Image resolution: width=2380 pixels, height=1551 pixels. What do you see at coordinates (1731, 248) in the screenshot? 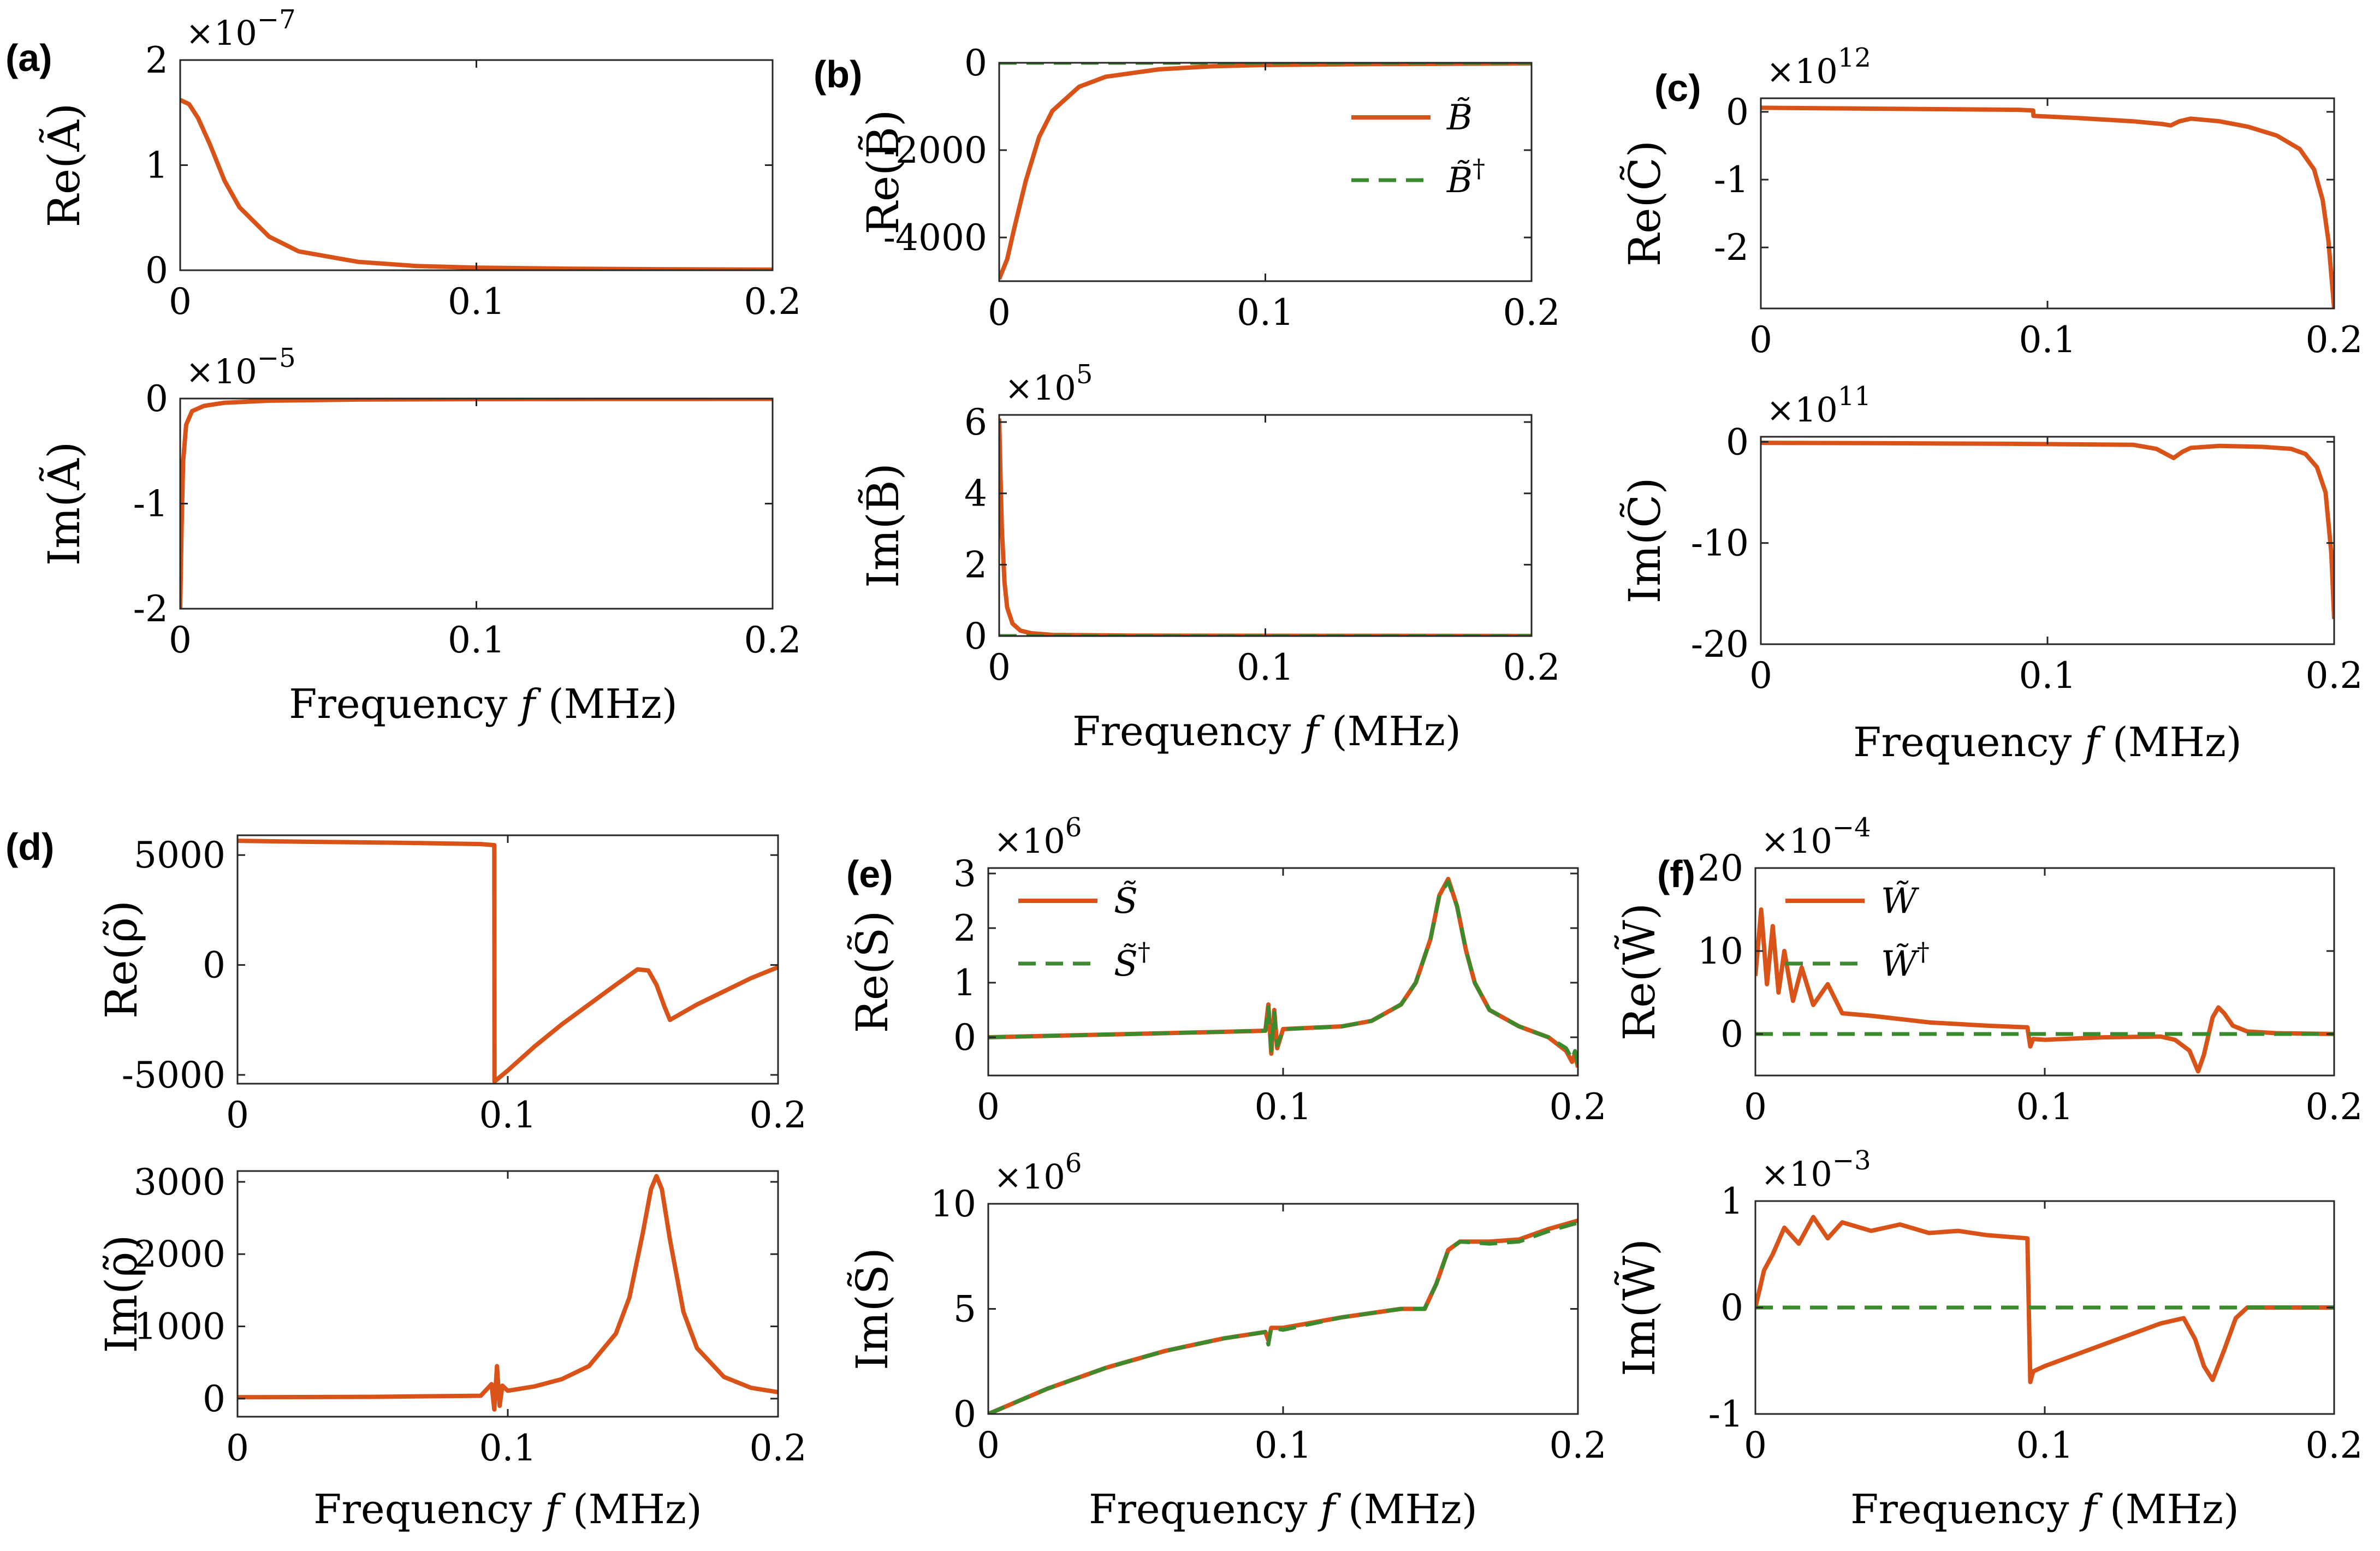
I see `y-tick-label: -2` at bounding box center [1731, 248].